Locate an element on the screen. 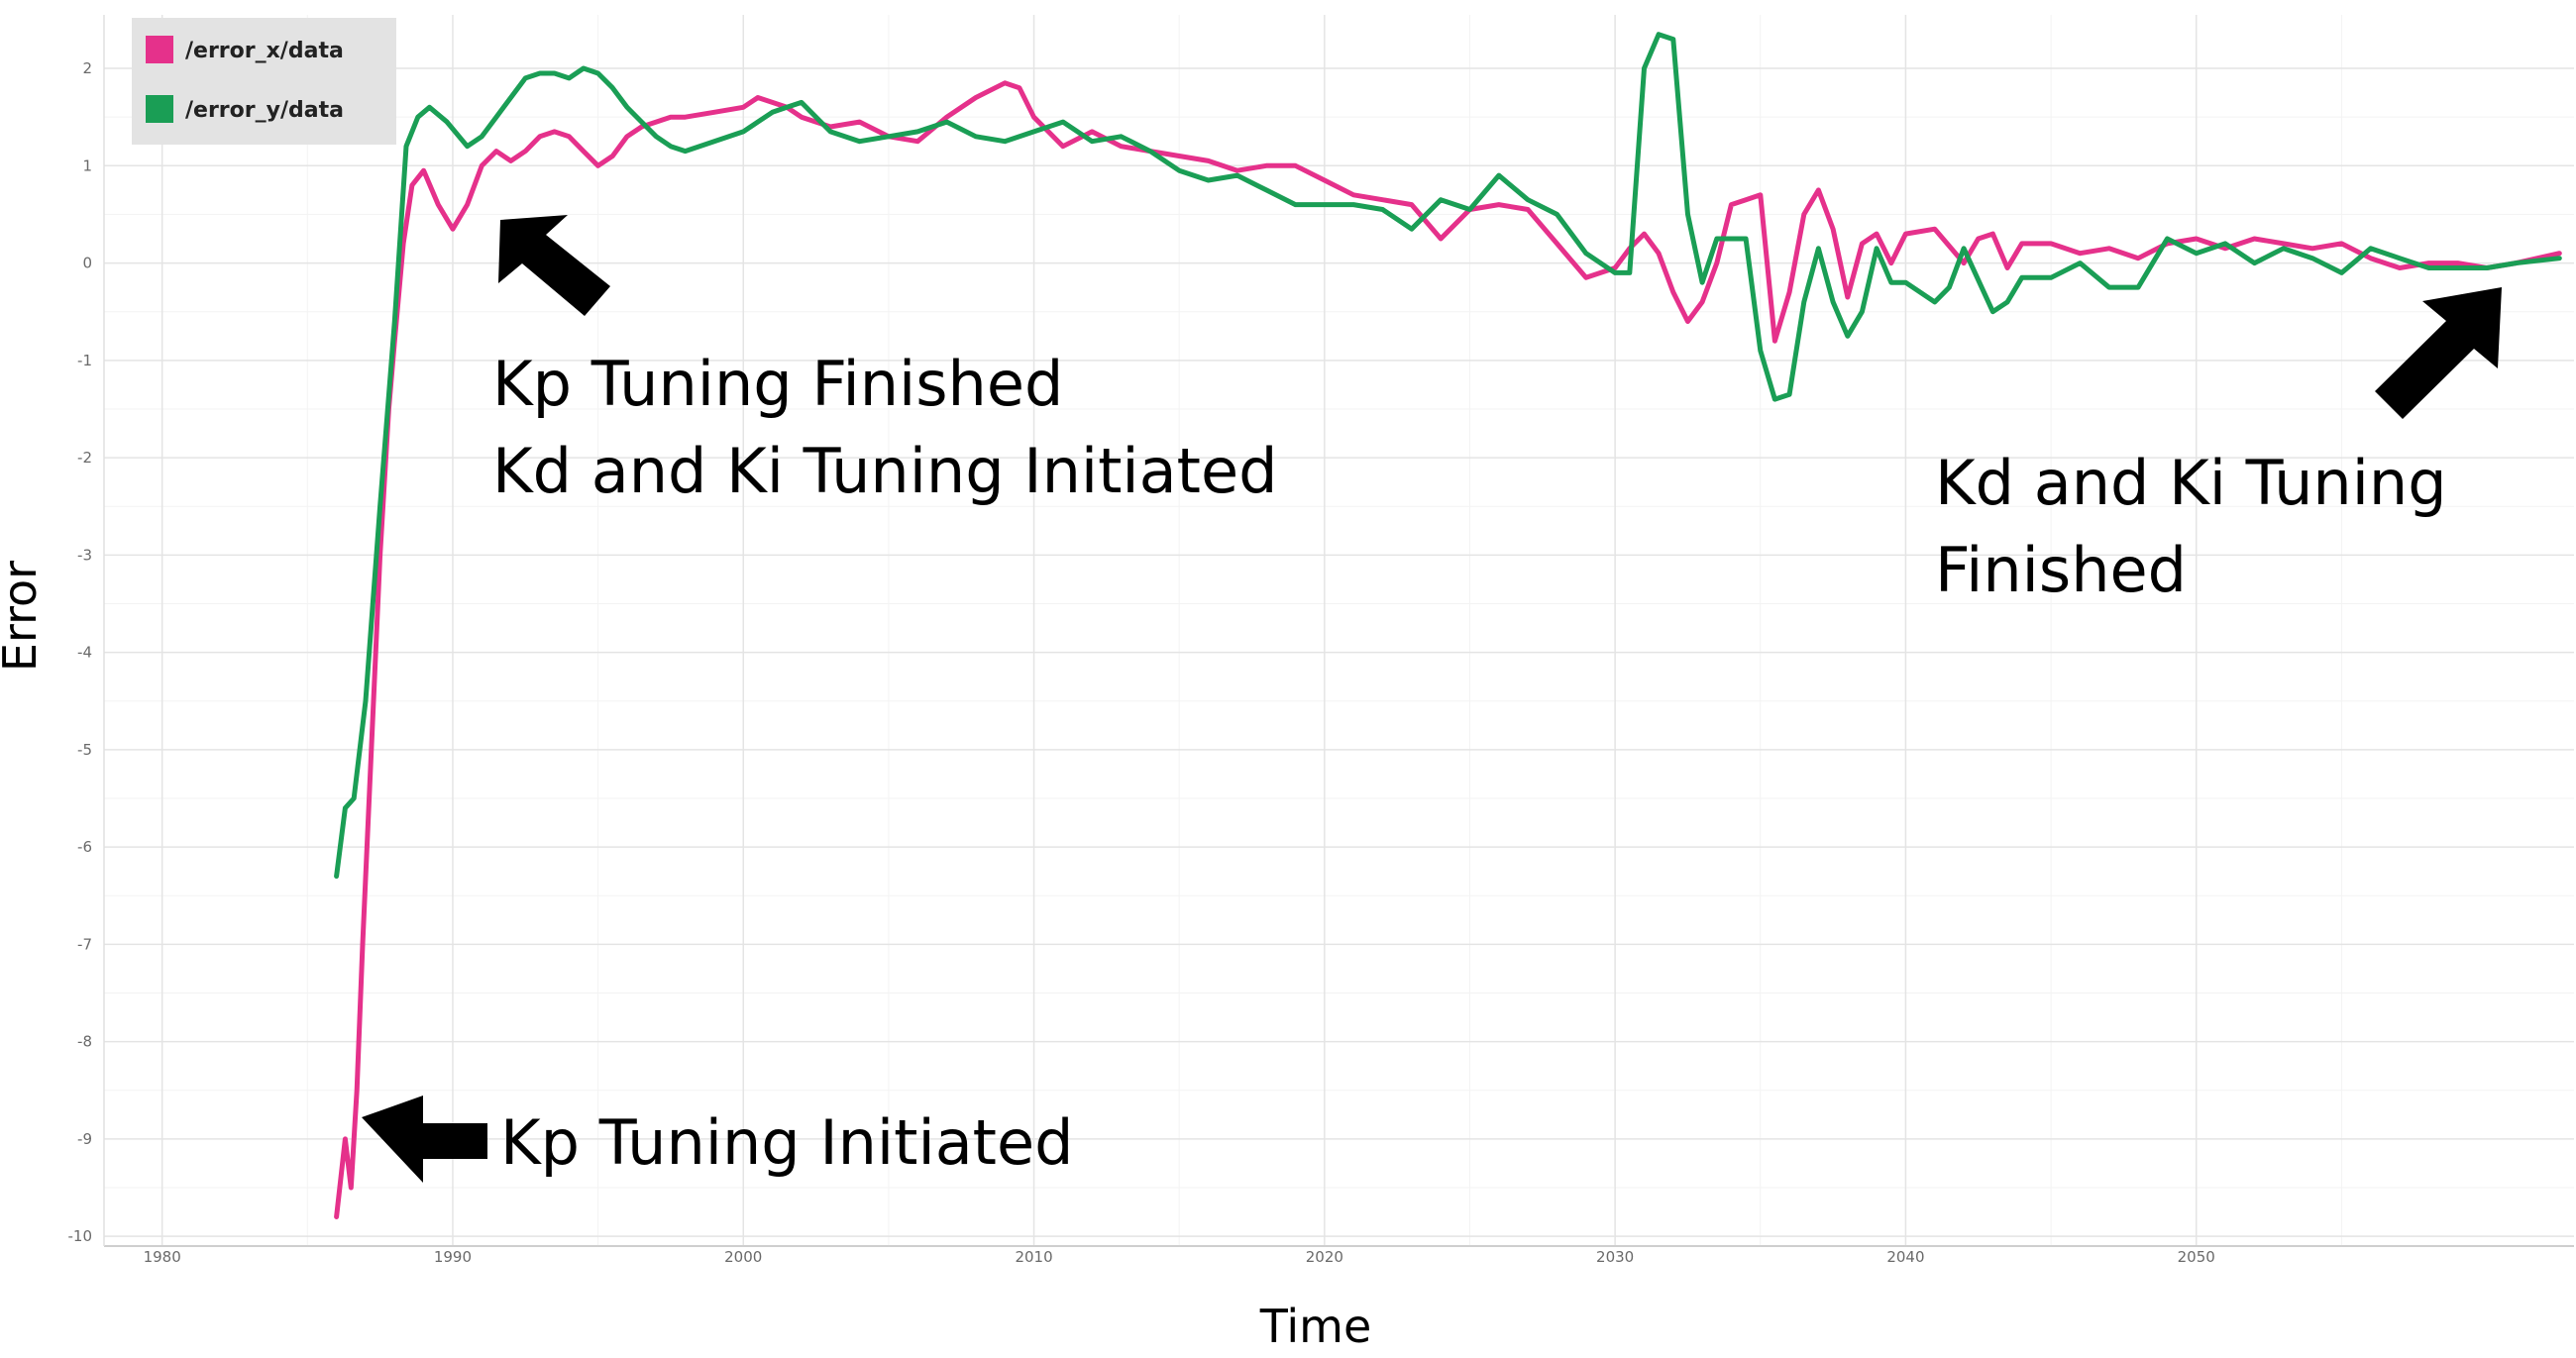 The image size is (2576, 1358). y-tick-label: -8 is located at coordinates (84, 1042).